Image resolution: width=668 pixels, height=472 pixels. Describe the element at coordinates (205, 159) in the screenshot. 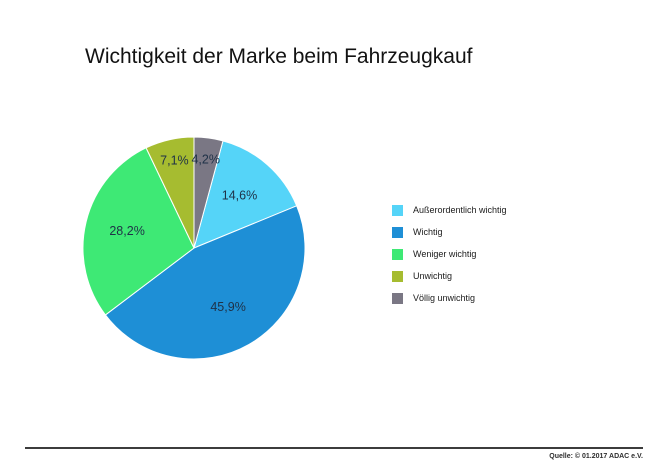

I see `pie-slice-label: 4,2%` at that location.